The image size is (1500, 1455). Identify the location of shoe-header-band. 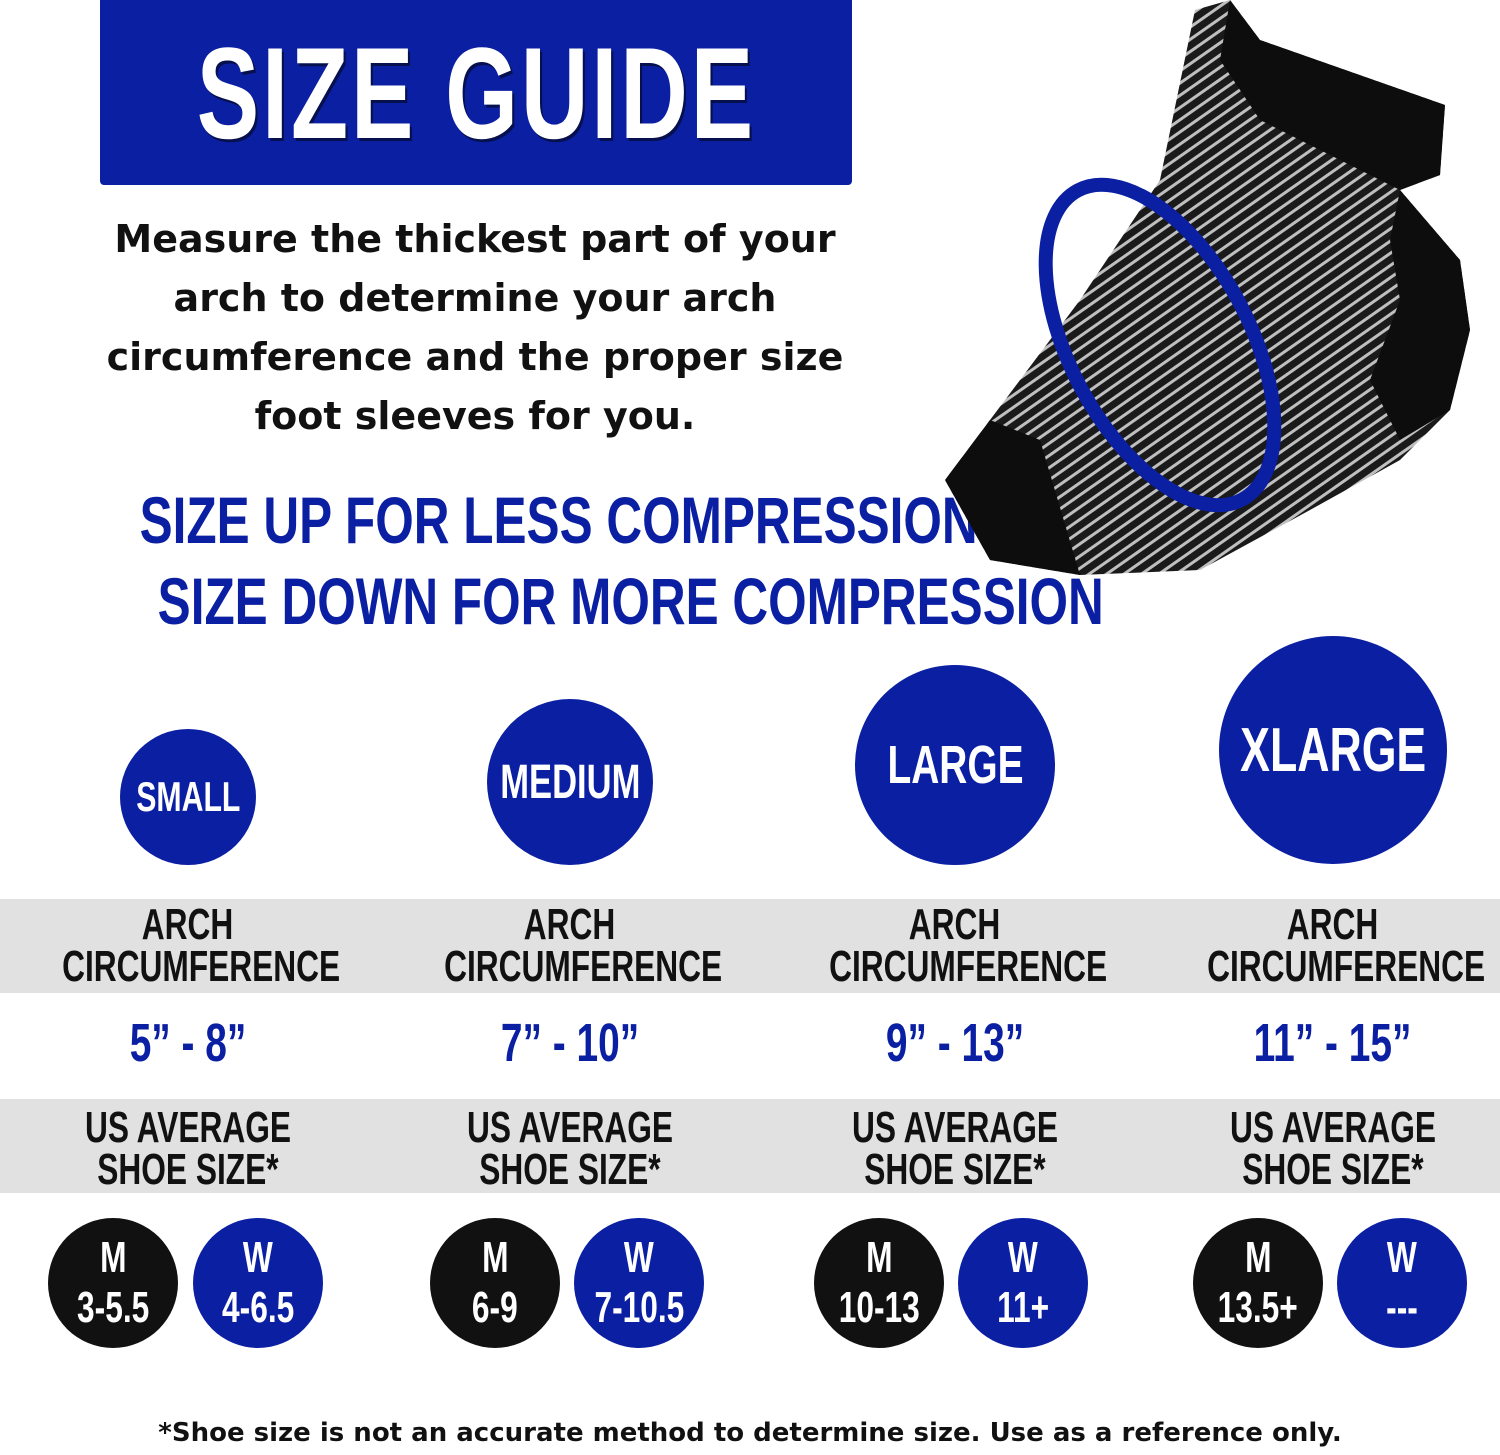
(750, 1146).